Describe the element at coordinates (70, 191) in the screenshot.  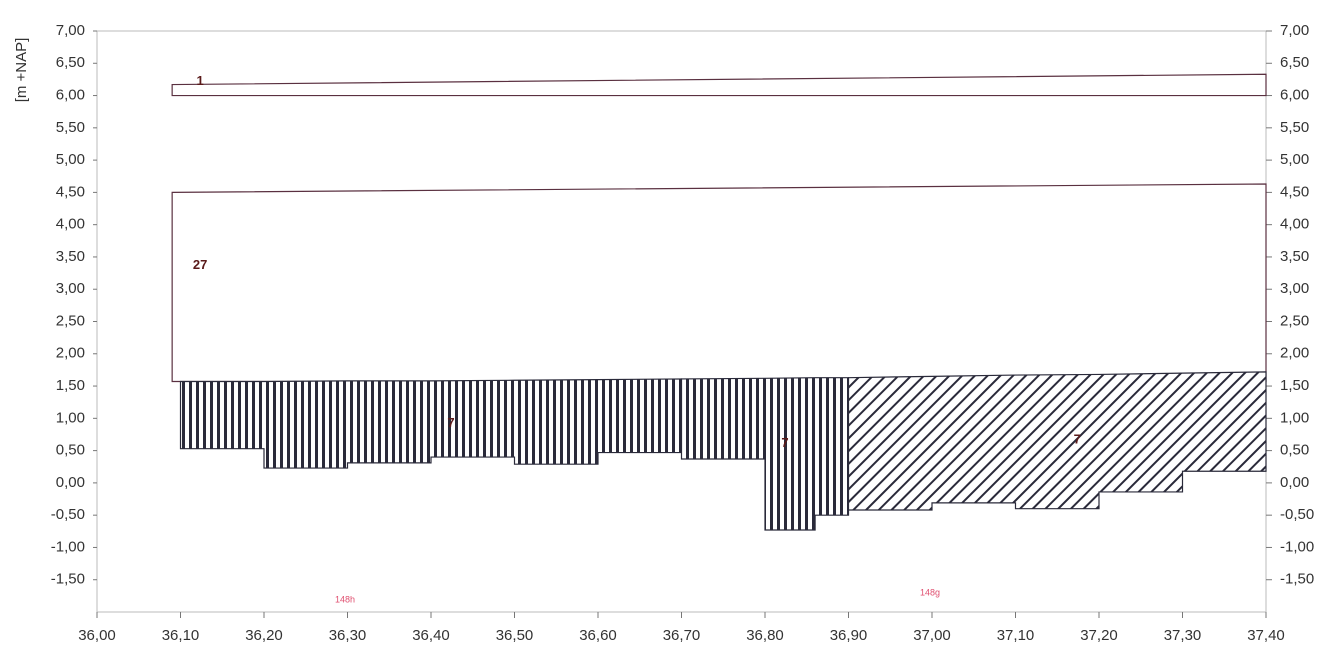
I see `y-tick-label: 4,50` at that location.